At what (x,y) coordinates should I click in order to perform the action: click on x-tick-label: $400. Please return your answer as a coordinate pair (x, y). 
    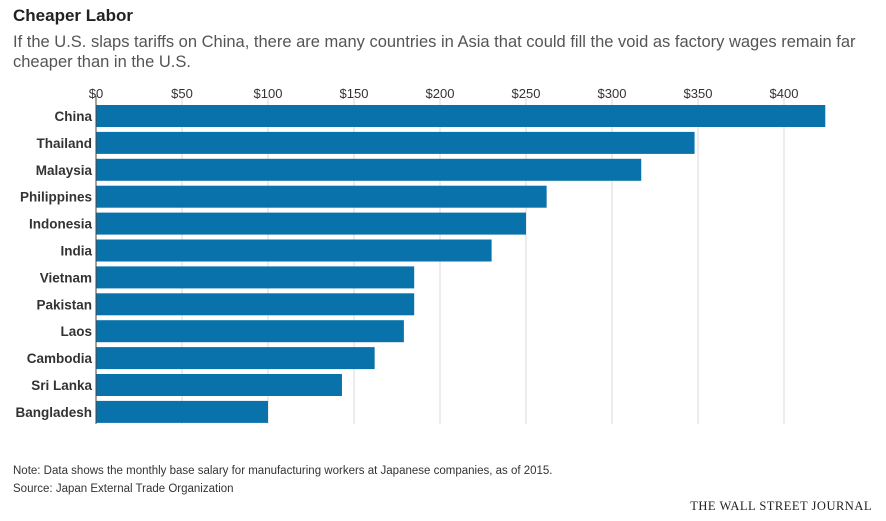
    Looking at the image, I should click on (784, 93).